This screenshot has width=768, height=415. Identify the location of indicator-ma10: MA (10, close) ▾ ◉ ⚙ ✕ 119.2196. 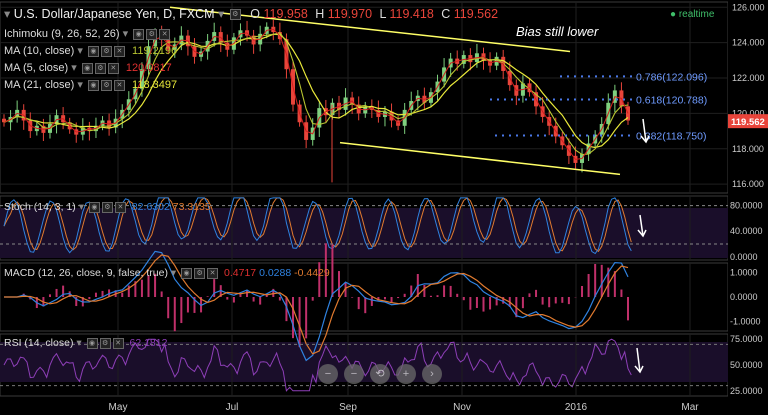
(91, 51).